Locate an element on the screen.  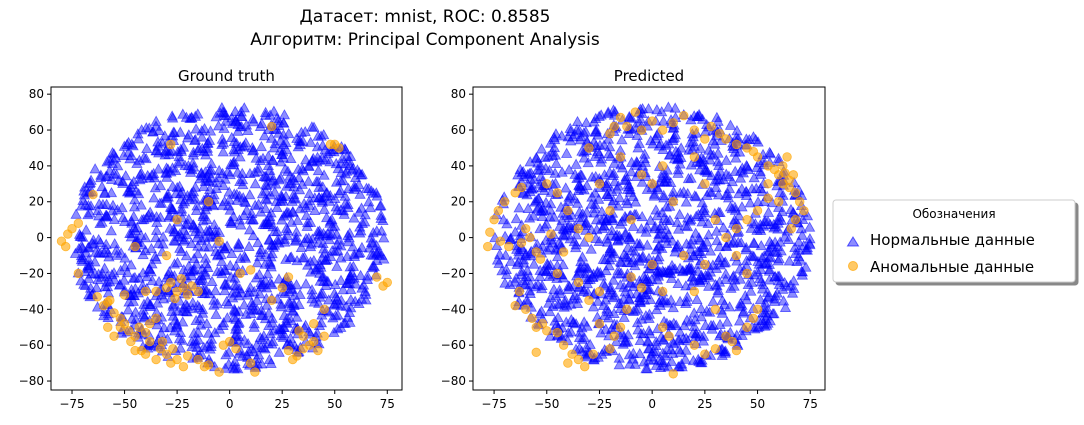
y-tick-label: 60 is located at coordinates (36, 130).